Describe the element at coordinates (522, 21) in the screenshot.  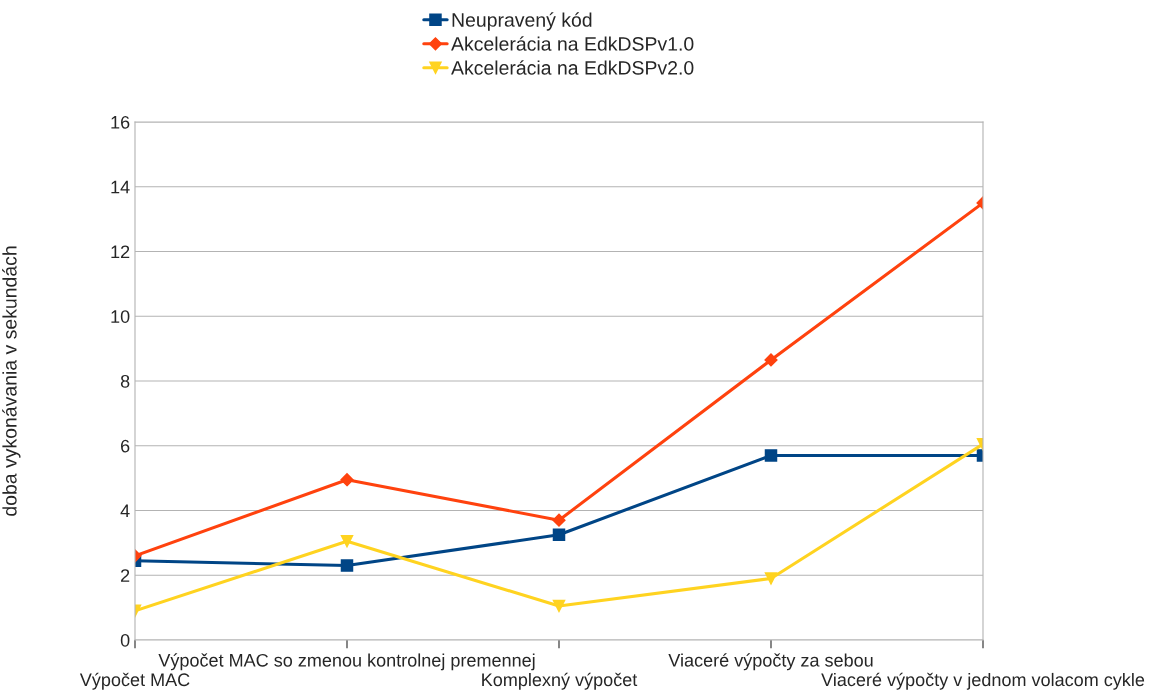
I see `legend-label: Neupravený kód` at that location.